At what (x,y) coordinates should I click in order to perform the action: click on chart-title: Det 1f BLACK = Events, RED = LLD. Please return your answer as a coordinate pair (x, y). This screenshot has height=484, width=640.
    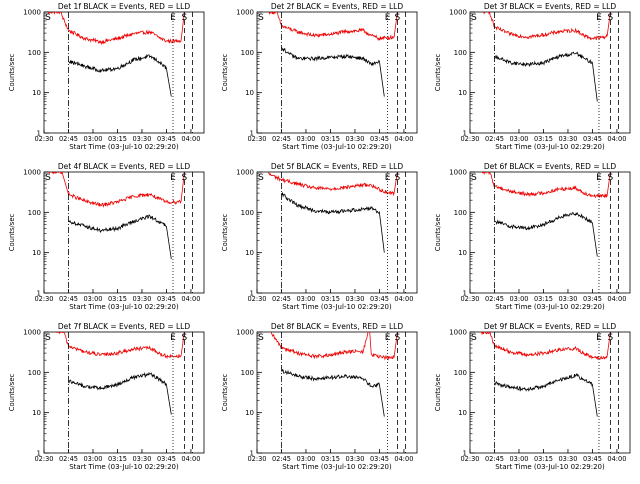
    Looking at the image, I should click on (124, 6).